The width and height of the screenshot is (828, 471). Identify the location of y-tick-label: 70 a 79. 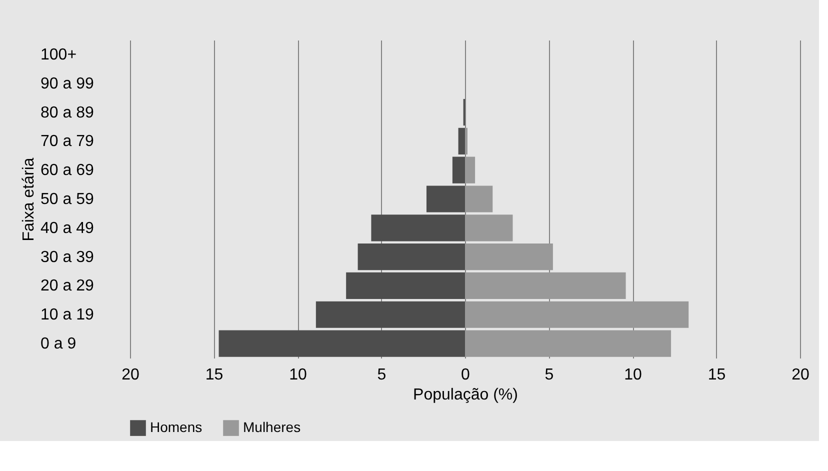
(67, 141).